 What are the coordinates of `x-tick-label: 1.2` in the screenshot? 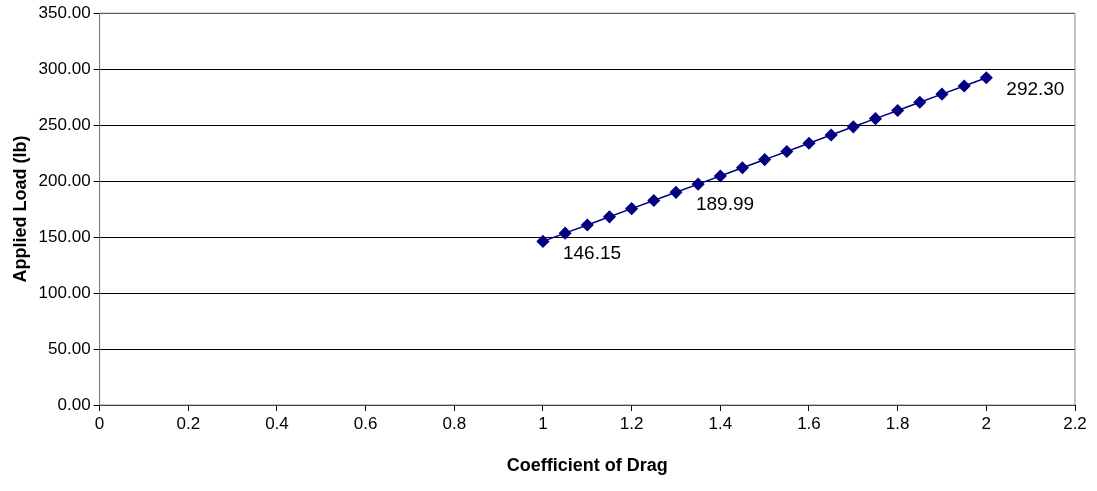 It's located at (631, 423).